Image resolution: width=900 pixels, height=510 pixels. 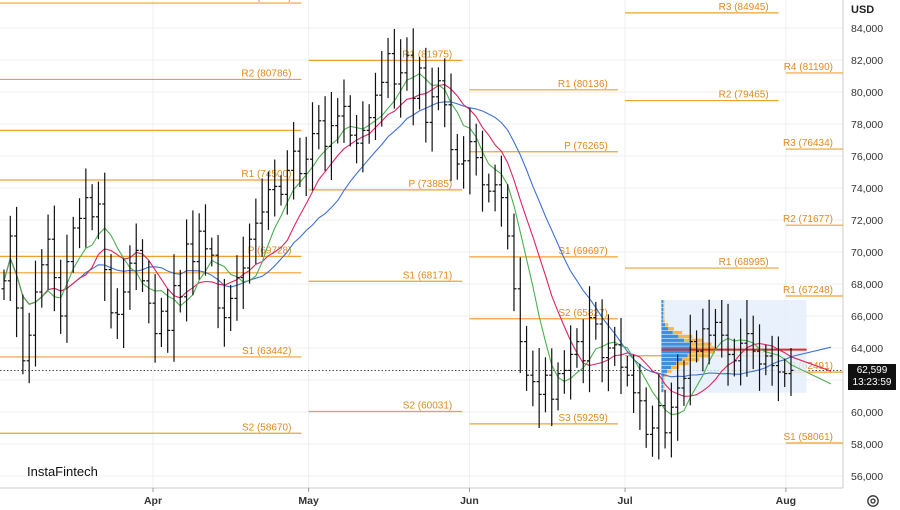 What do you see at coordinates (469, 501) in the screenshot?
I see `x-tick-label: Jun` at bounding box center [469, 501].